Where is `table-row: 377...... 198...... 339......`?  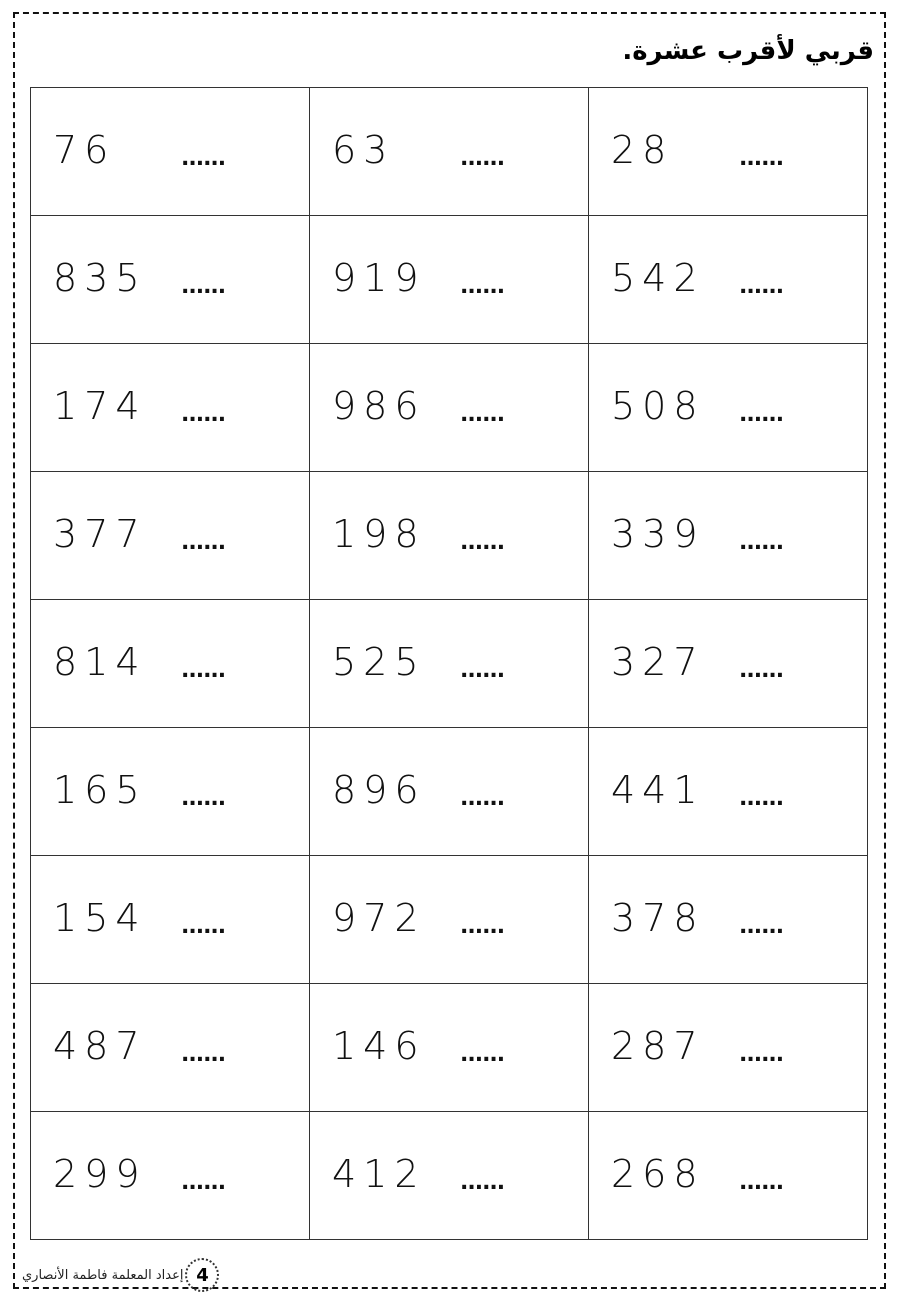 table-row: 377...... 198...... 339...... is located at coordinates (449, 535).